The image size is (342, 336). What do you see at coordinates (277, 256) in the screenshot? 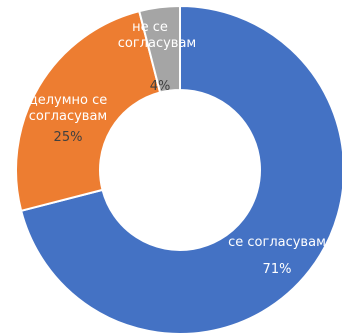
I see `label-se-soglasuvam: се согласувам 71%` at bounding box center [277, 256].